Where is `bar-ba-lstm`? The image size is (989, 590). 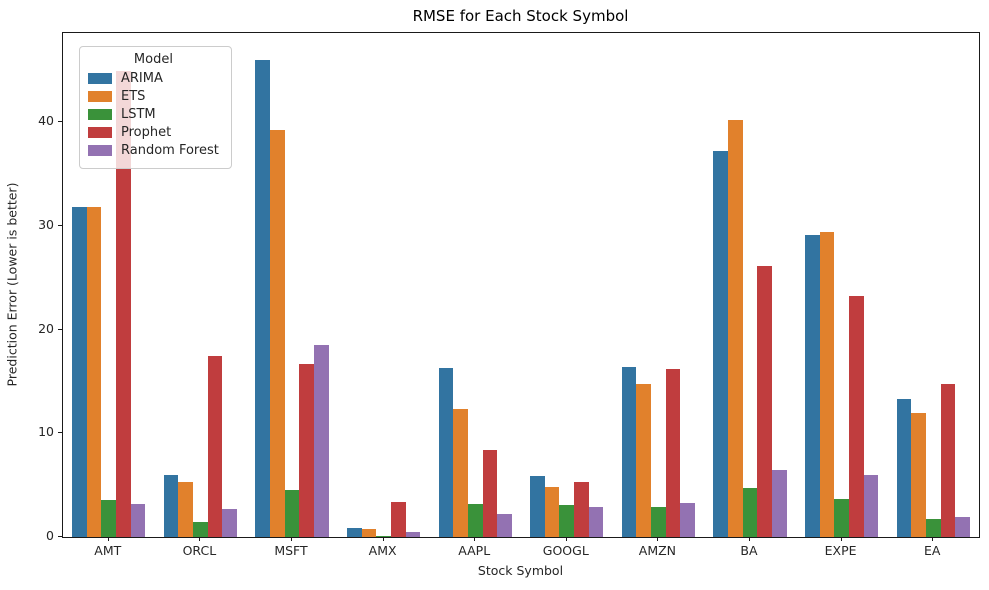
bar-ba-lstm is located at coordinates (750, 512).